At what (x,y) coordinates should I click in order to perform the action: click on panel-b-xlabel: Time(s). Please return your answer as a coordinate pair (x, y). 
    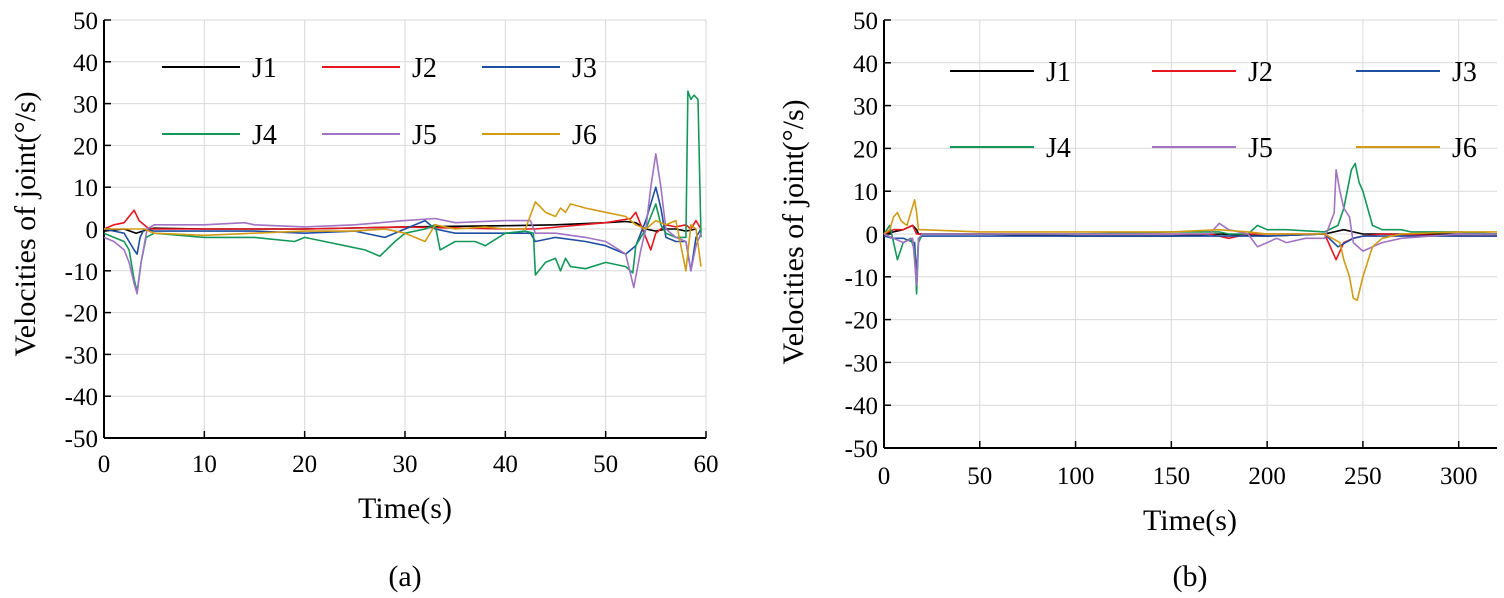
    Looking at the image, I should click on (1190, 520).